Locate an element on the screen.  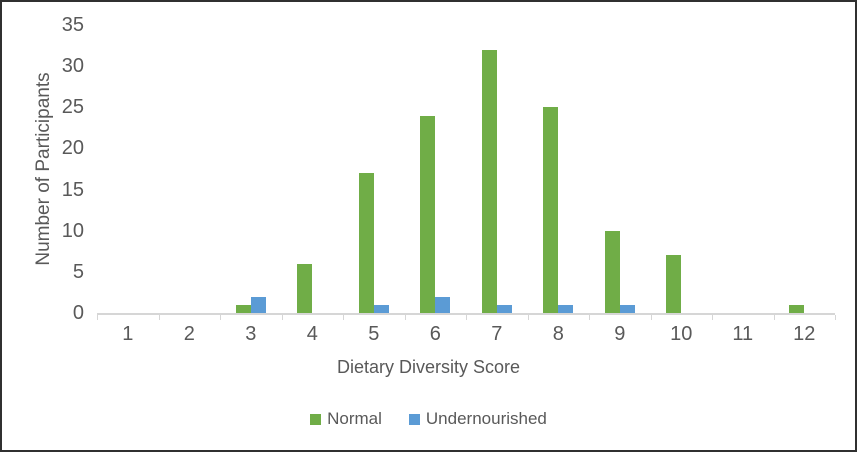
y-axis-tick-label: 30 is located at coordinates (72, 66).